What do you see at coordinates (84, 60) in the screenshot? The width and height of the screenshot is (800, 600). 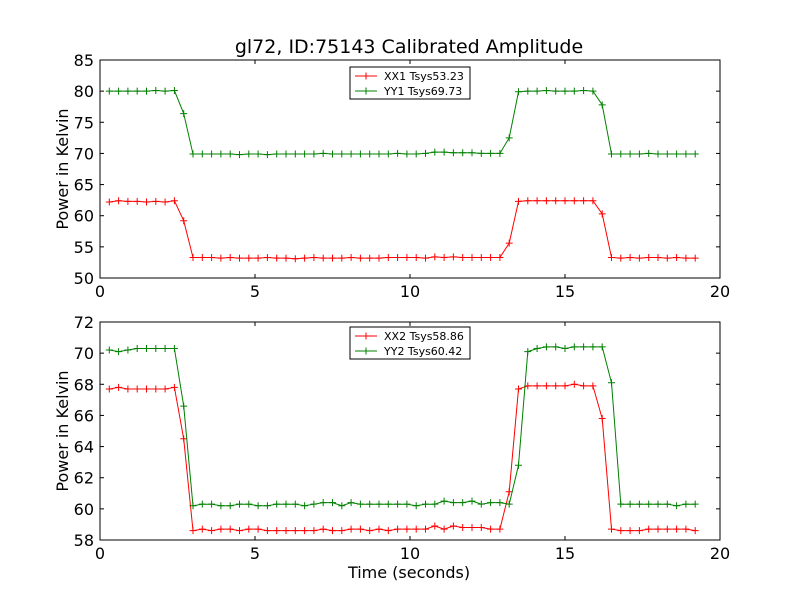 I see `y-tick-label: 85` at bounding box center [84, 60].